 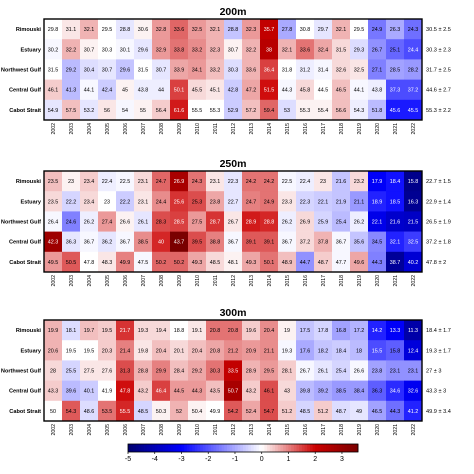 What do you see at coordinates (233, 202) in the screenshot?
I see `cell-value: 22.7` at bounding box center [233, 202].